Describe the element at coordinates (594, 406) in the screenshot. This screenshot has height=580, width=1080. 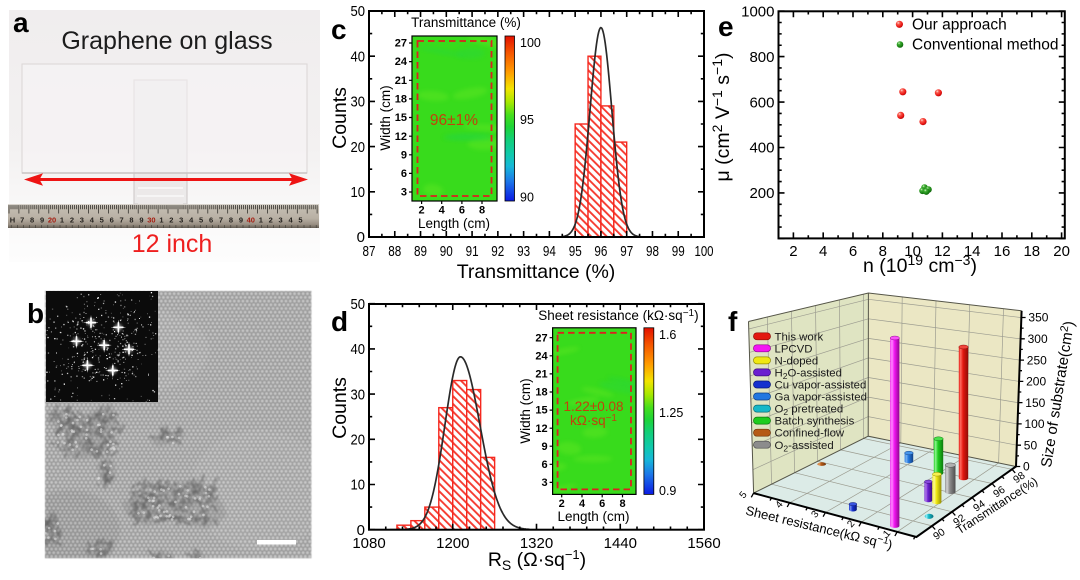
I see `svg-text: 1.22±0.08` at that location.